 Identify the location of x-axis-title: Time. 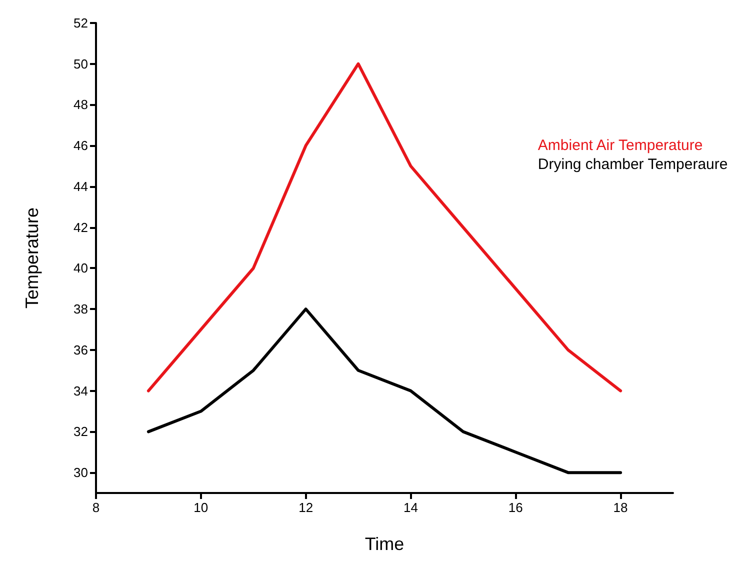
(384, 544).